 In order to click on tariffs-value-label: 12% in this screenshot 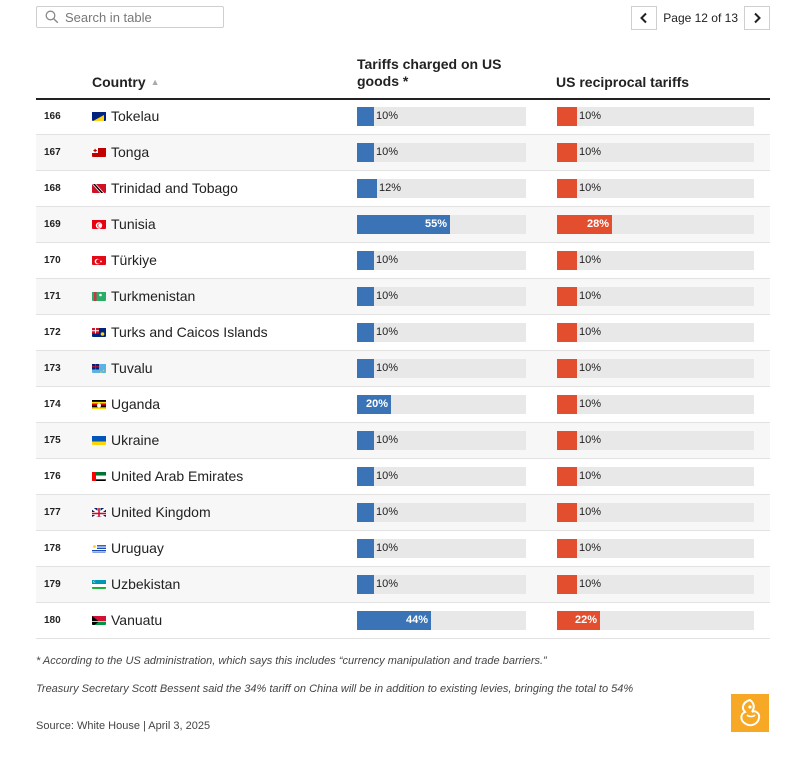, I will do `click(390, 188)`.